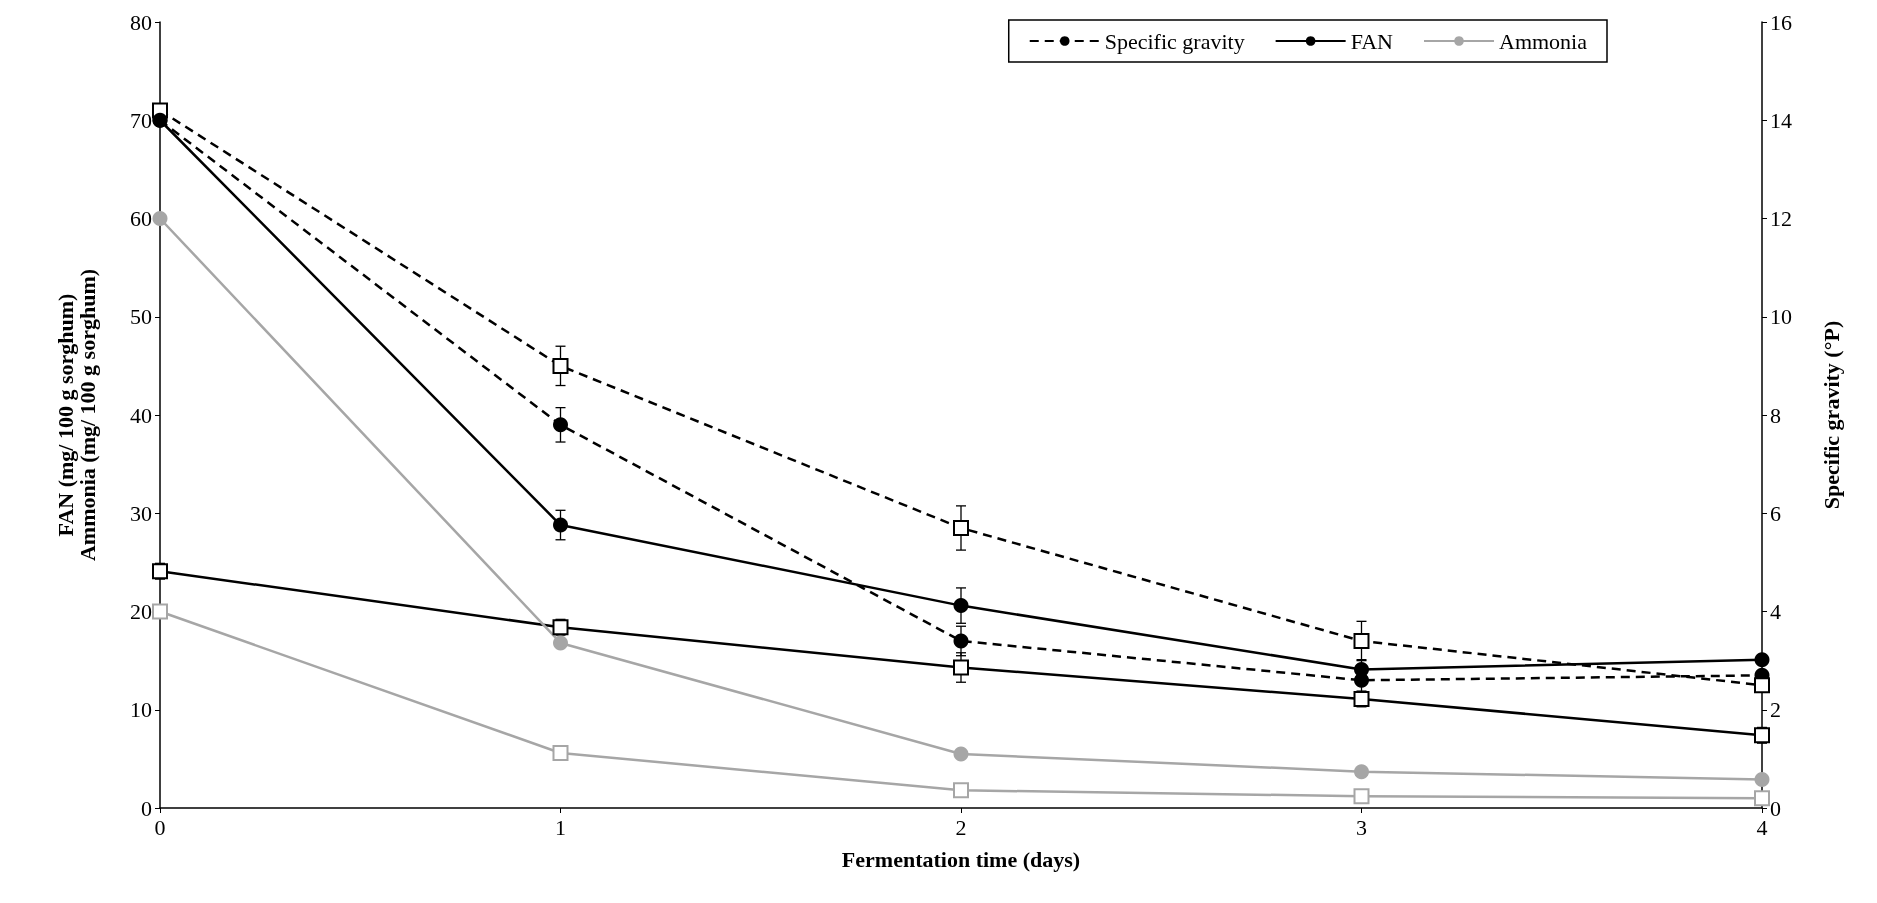  I want to click on y2-tick-label: 8, so click(1775, 415).